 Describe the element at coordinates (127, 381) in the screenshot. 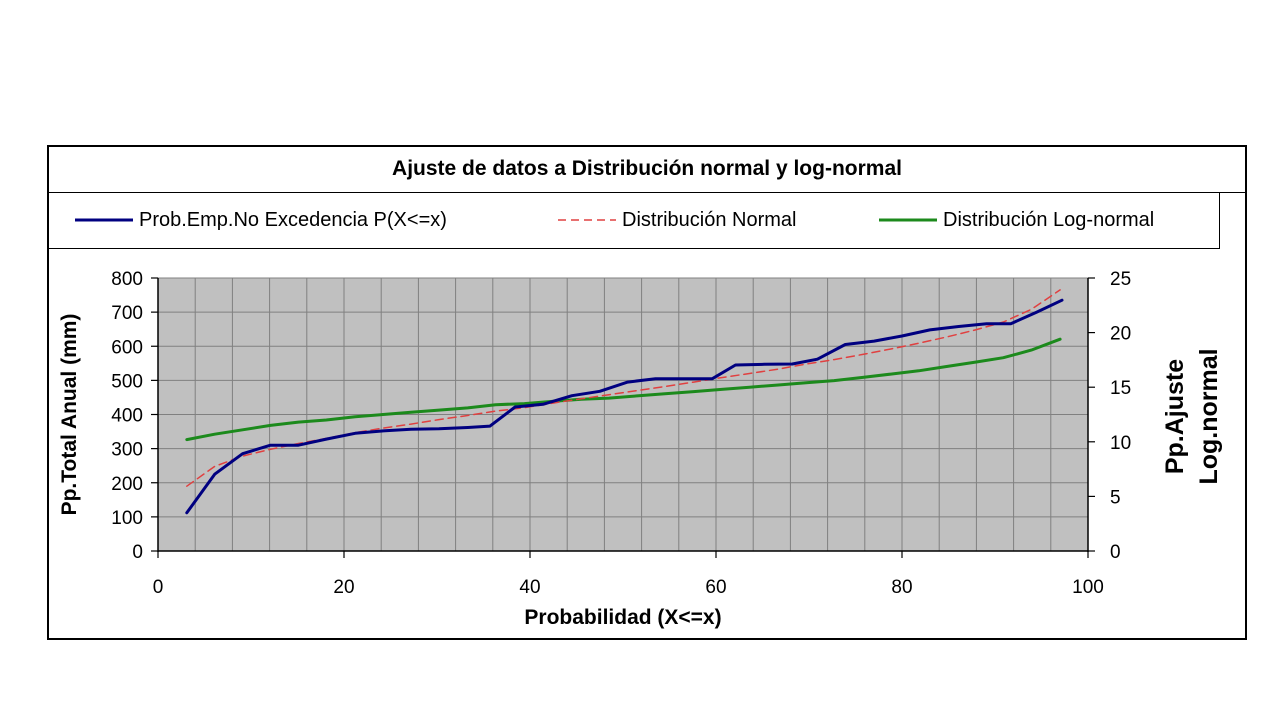

I see `y-tick-label: 500` at that location.